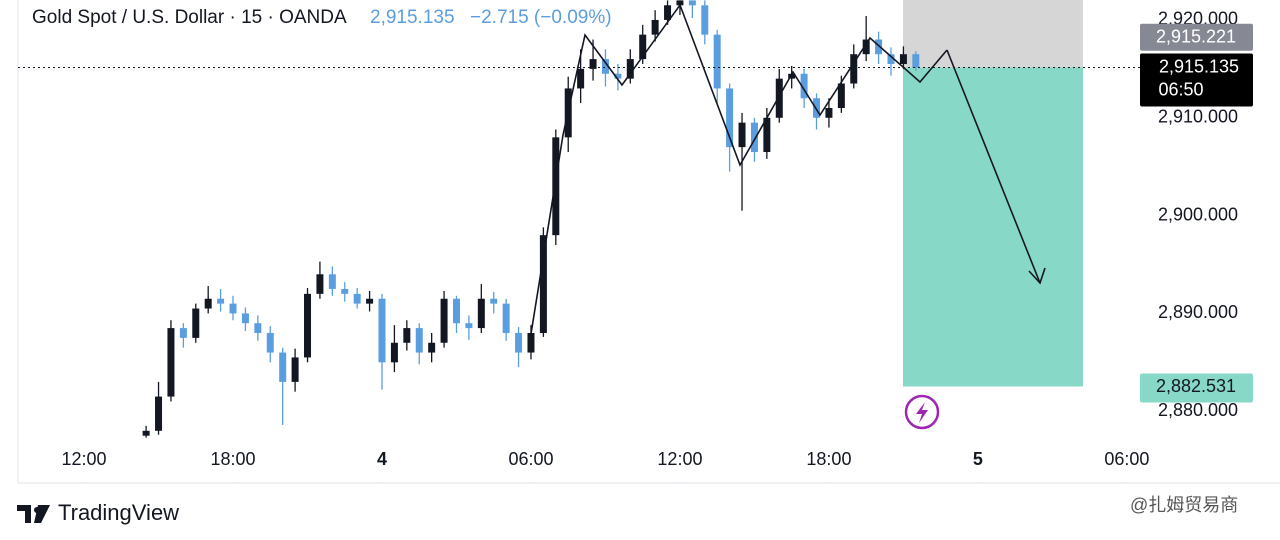 This screenshot has height=540, width=1280. I want to click on symbol-title: Gold Spot / U.S. Dollar · 15 · OANDA, so click(189, 17).